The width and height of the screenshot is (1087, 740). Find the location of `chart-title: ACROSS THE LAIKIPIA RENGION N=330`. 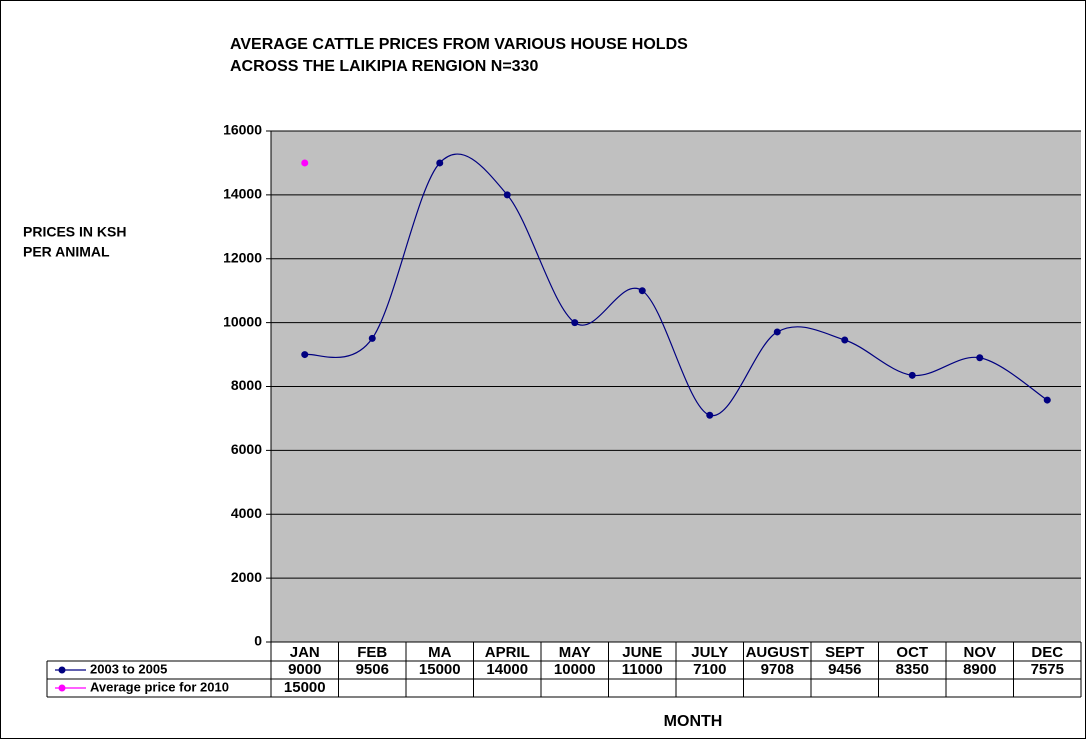

chart-title: ACROSS THE LAIKIPIA RENGION N=330 is located at coordinates (384, 66).